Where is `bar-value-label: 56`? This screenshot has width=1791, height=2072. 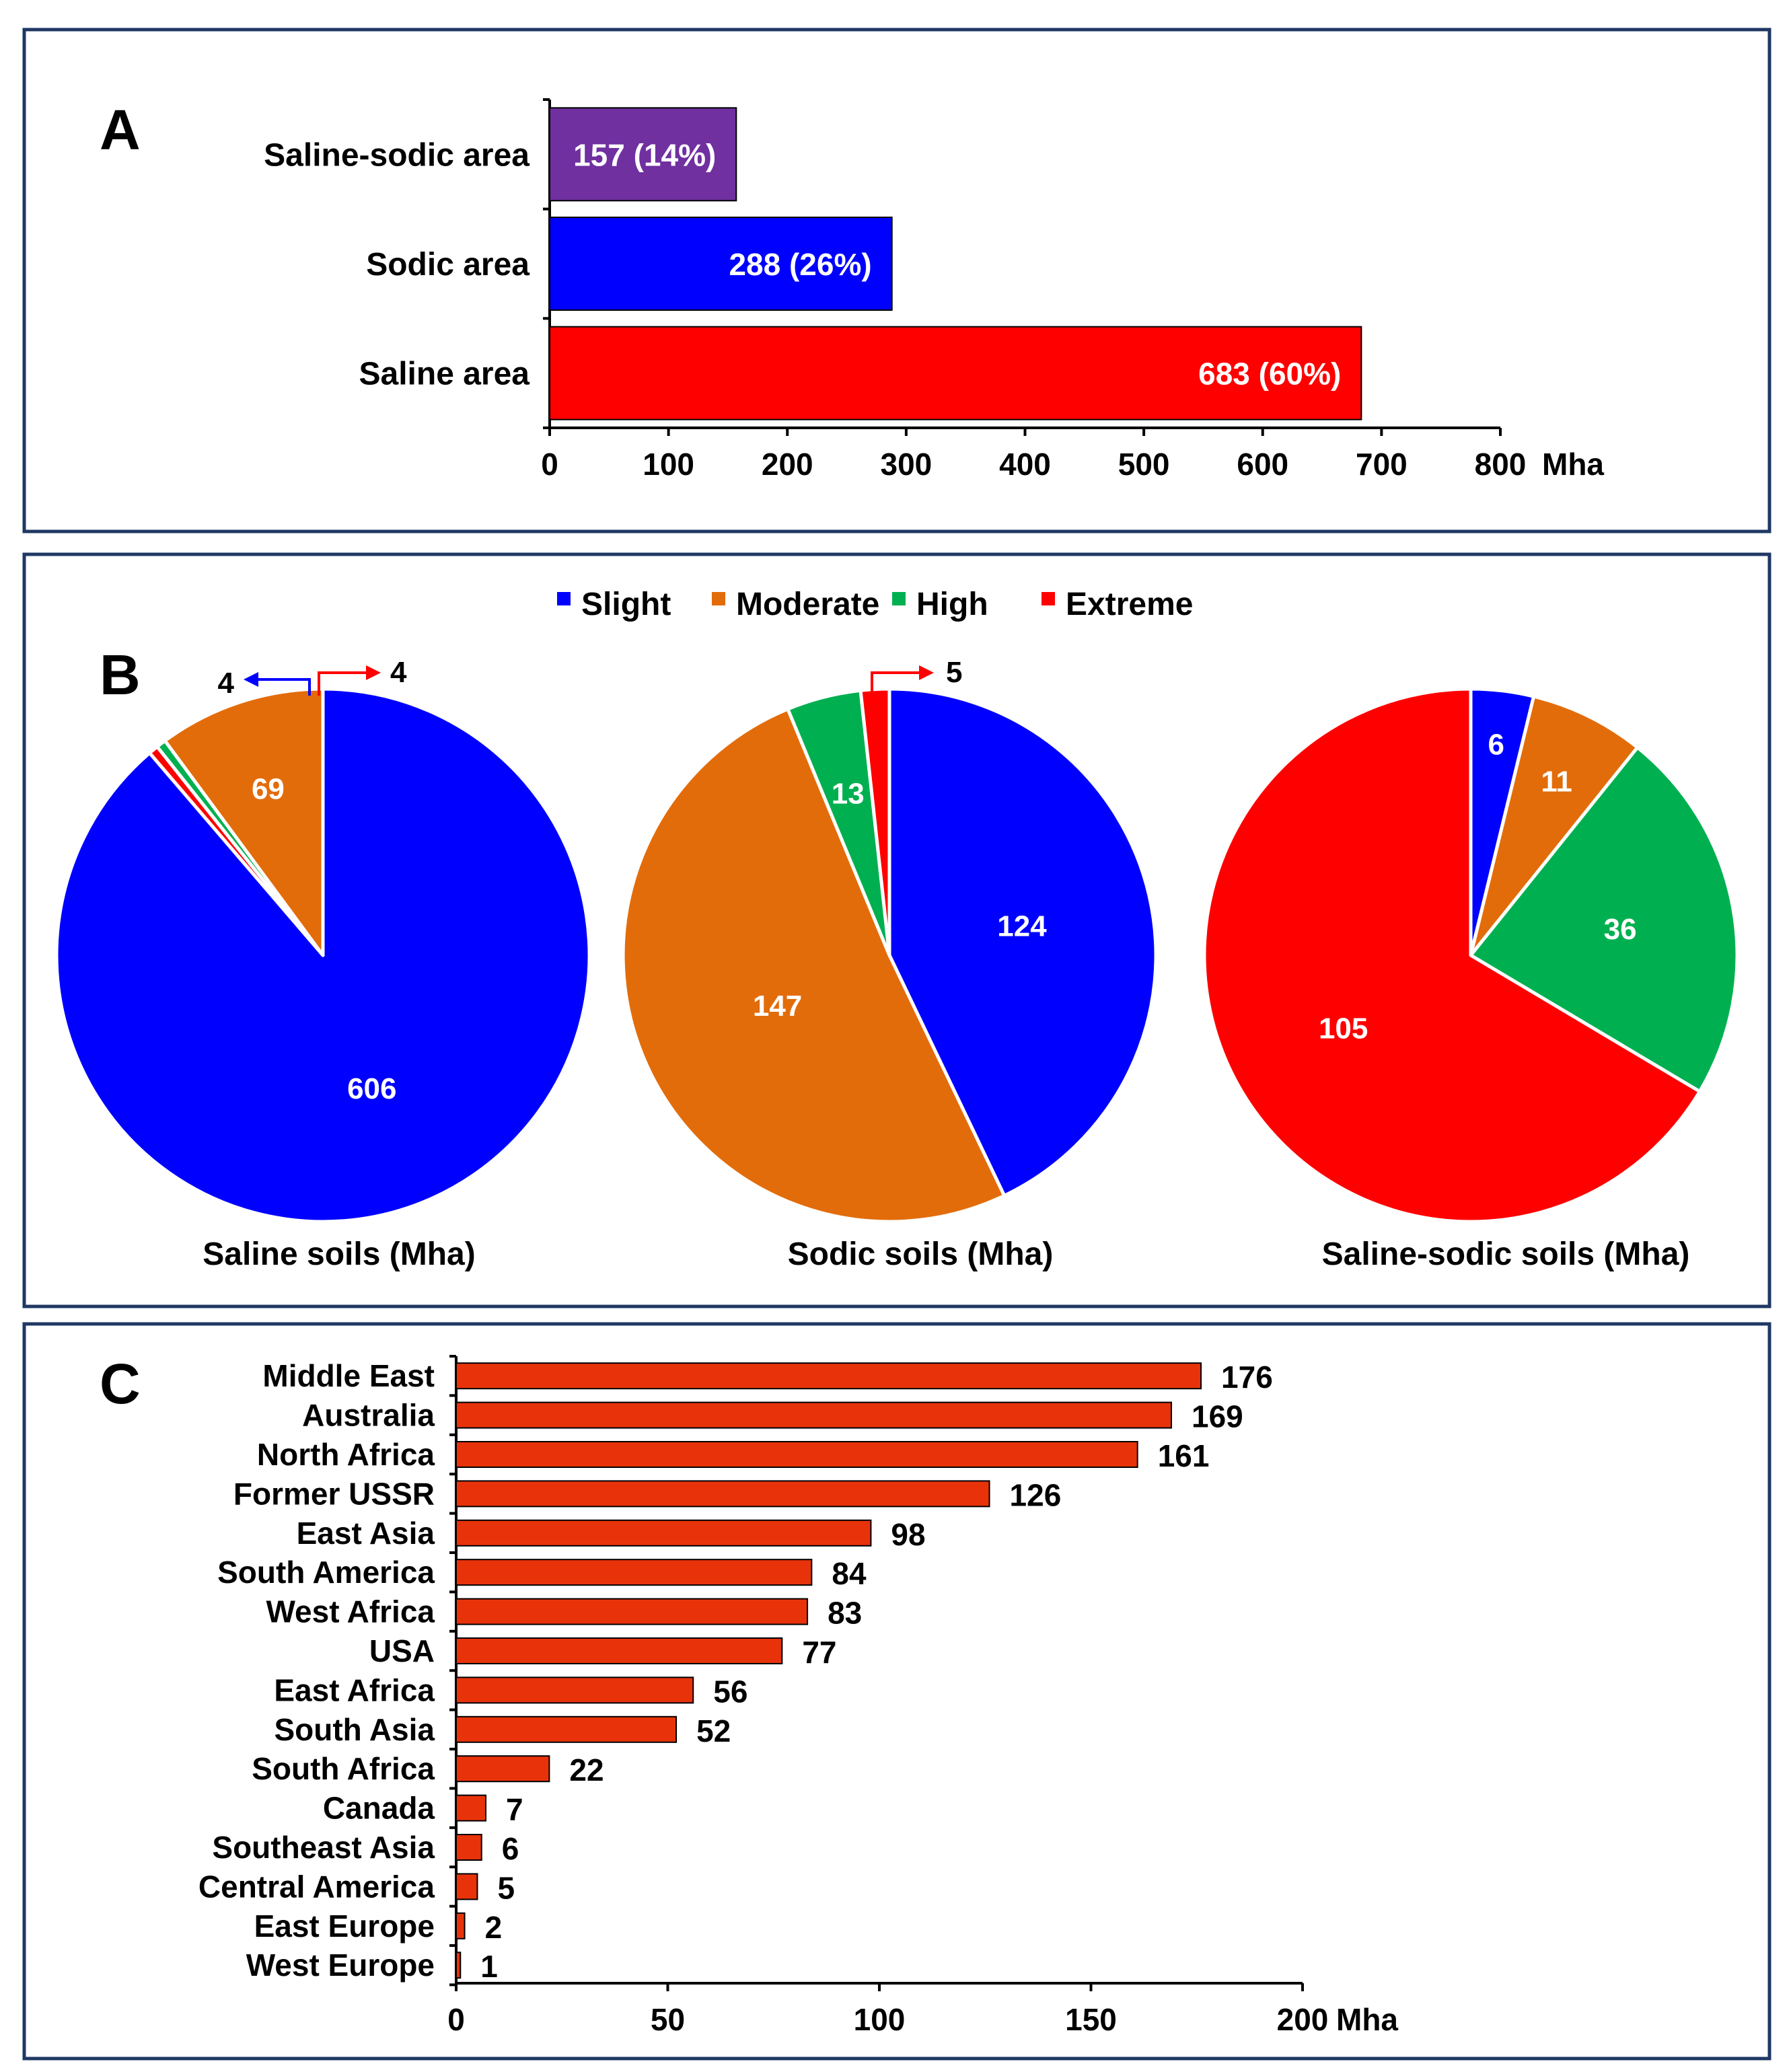 bar-value-label: 56 is located at coordinates (730, 1691).